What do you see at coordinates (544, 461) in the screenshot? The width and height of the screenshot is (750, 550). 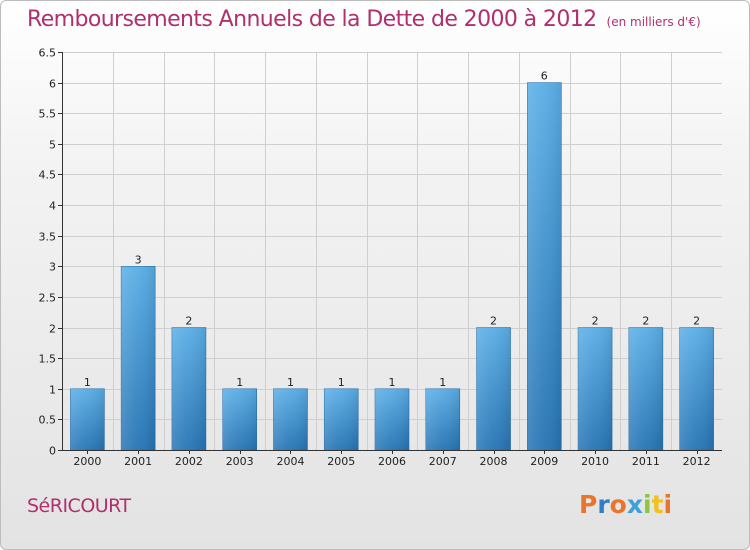 I see `x-tick-label: 2009` at bounding box center [544, 461].